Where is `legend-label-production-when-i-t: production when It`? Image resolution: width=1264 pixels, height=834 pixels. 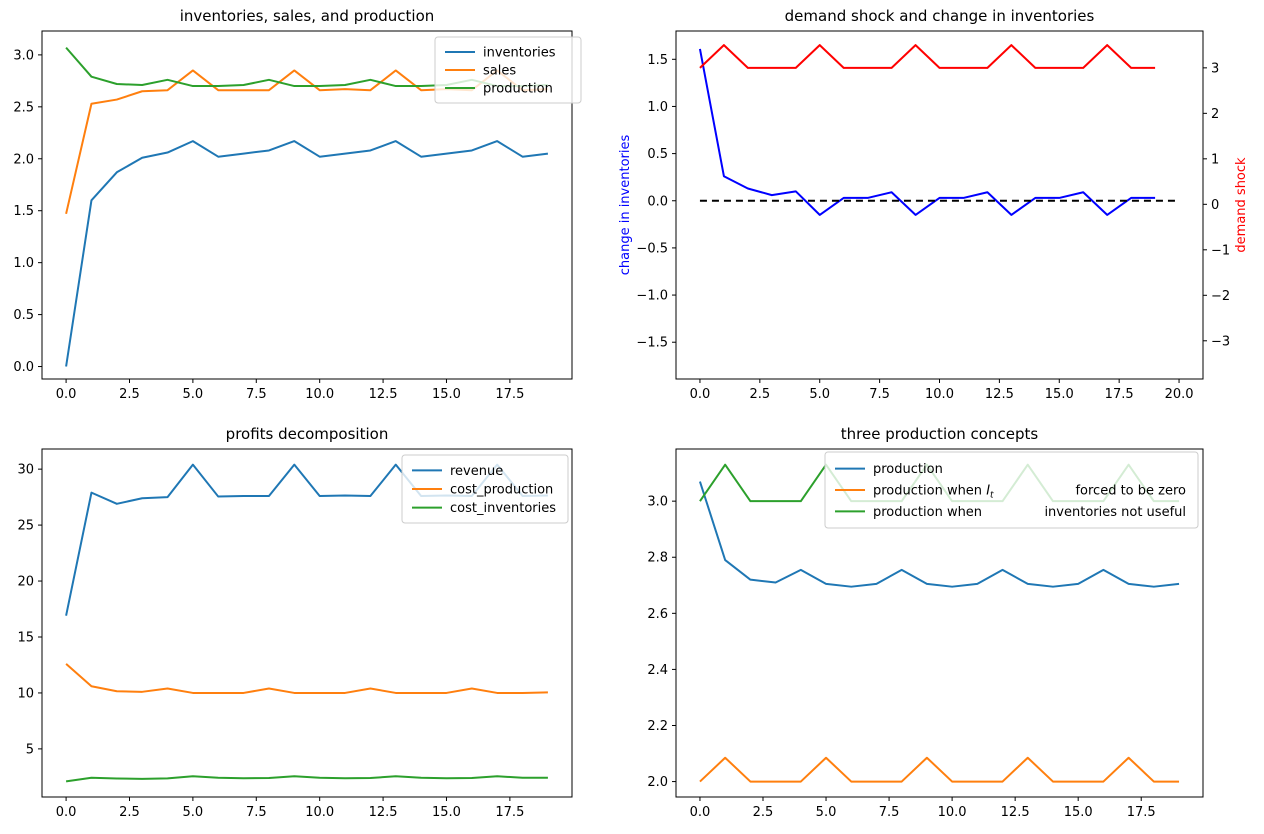
legend-label-production-when-i-t: production when It is located at coordinates (933, 492).